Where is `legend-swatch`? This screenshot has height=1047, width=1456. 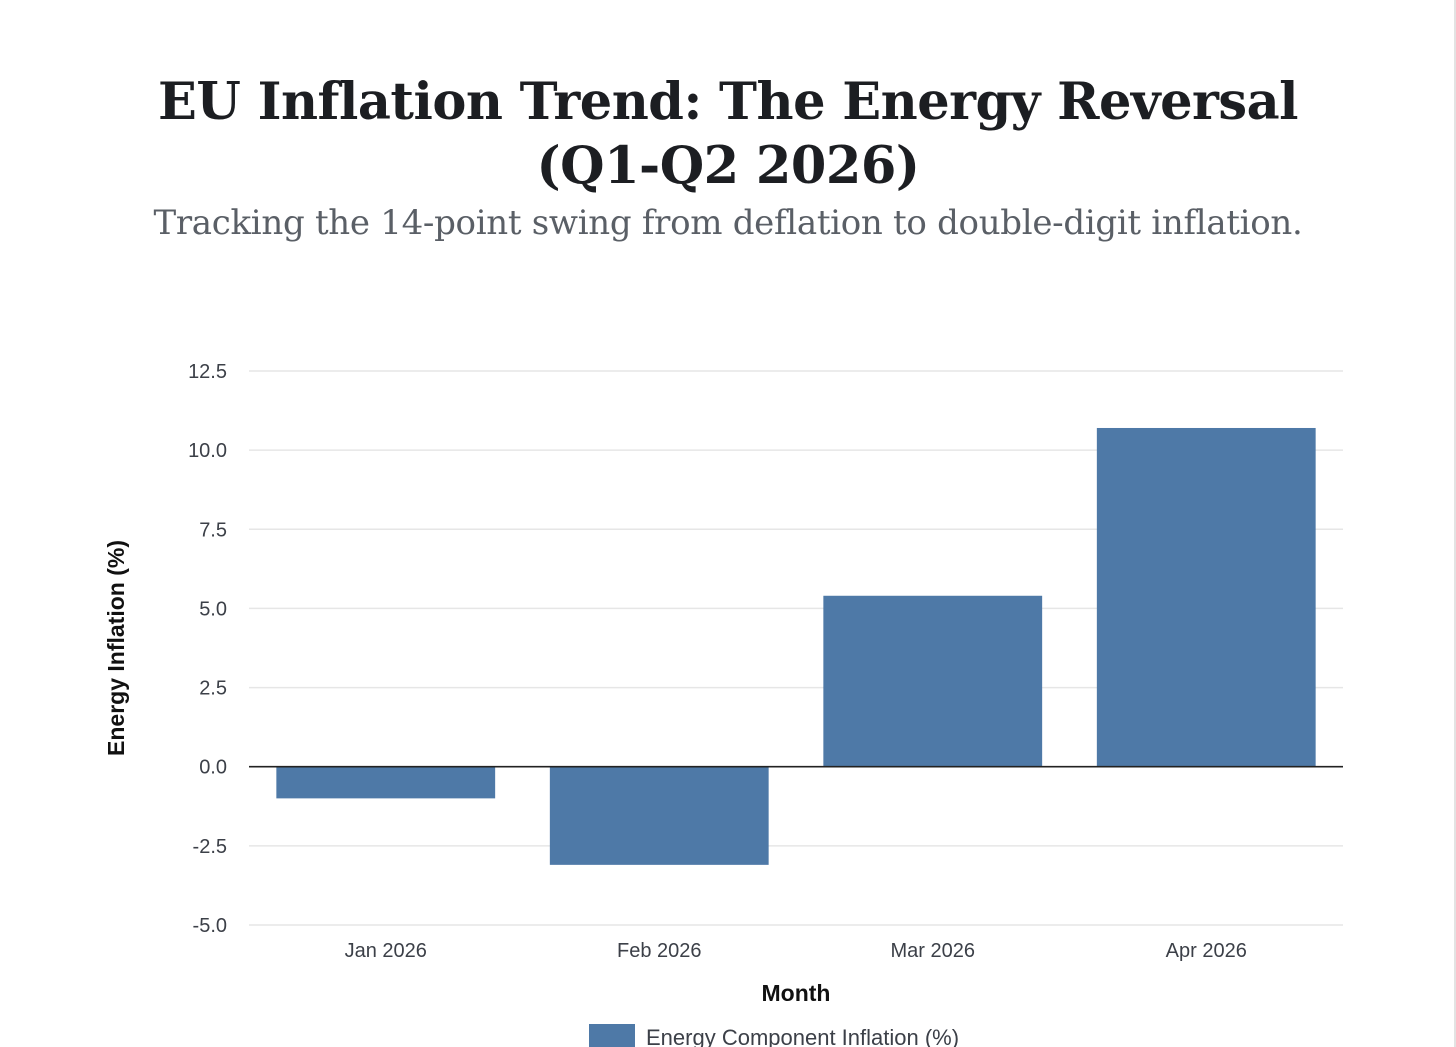
legend-swatch is located at coordinates (612, 1035).